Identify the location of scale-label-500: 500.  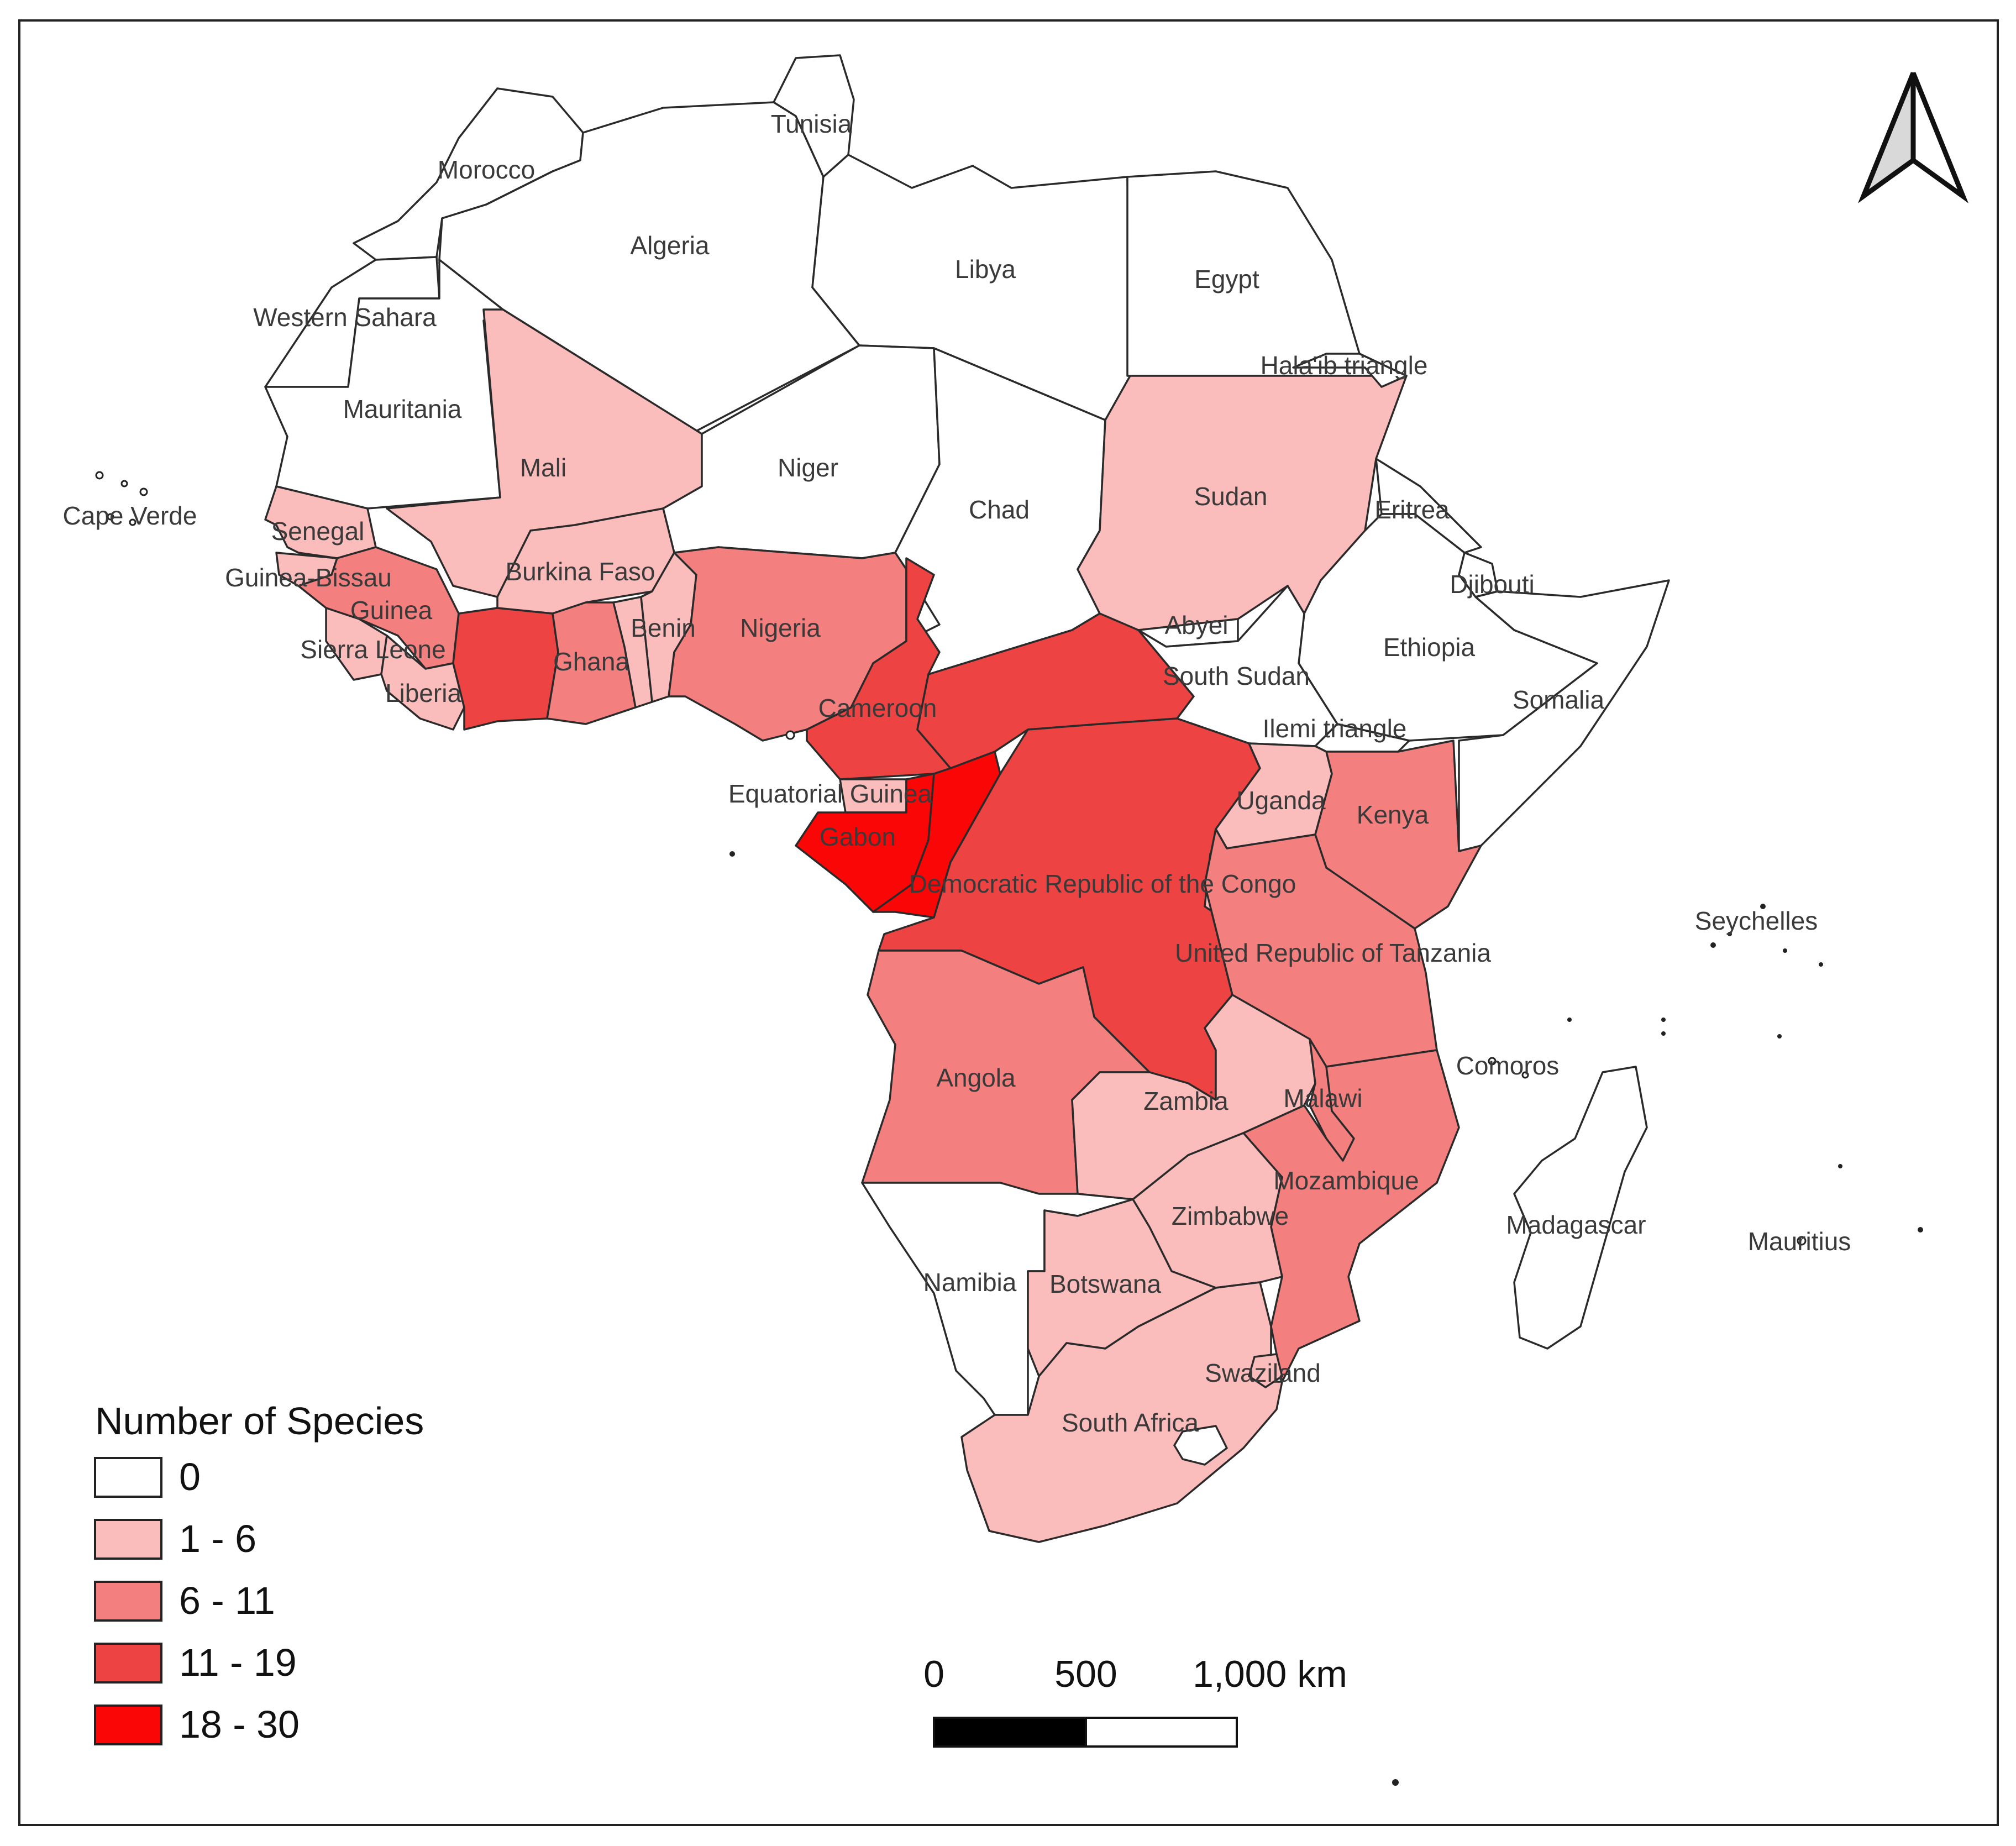
(1085, 1674).